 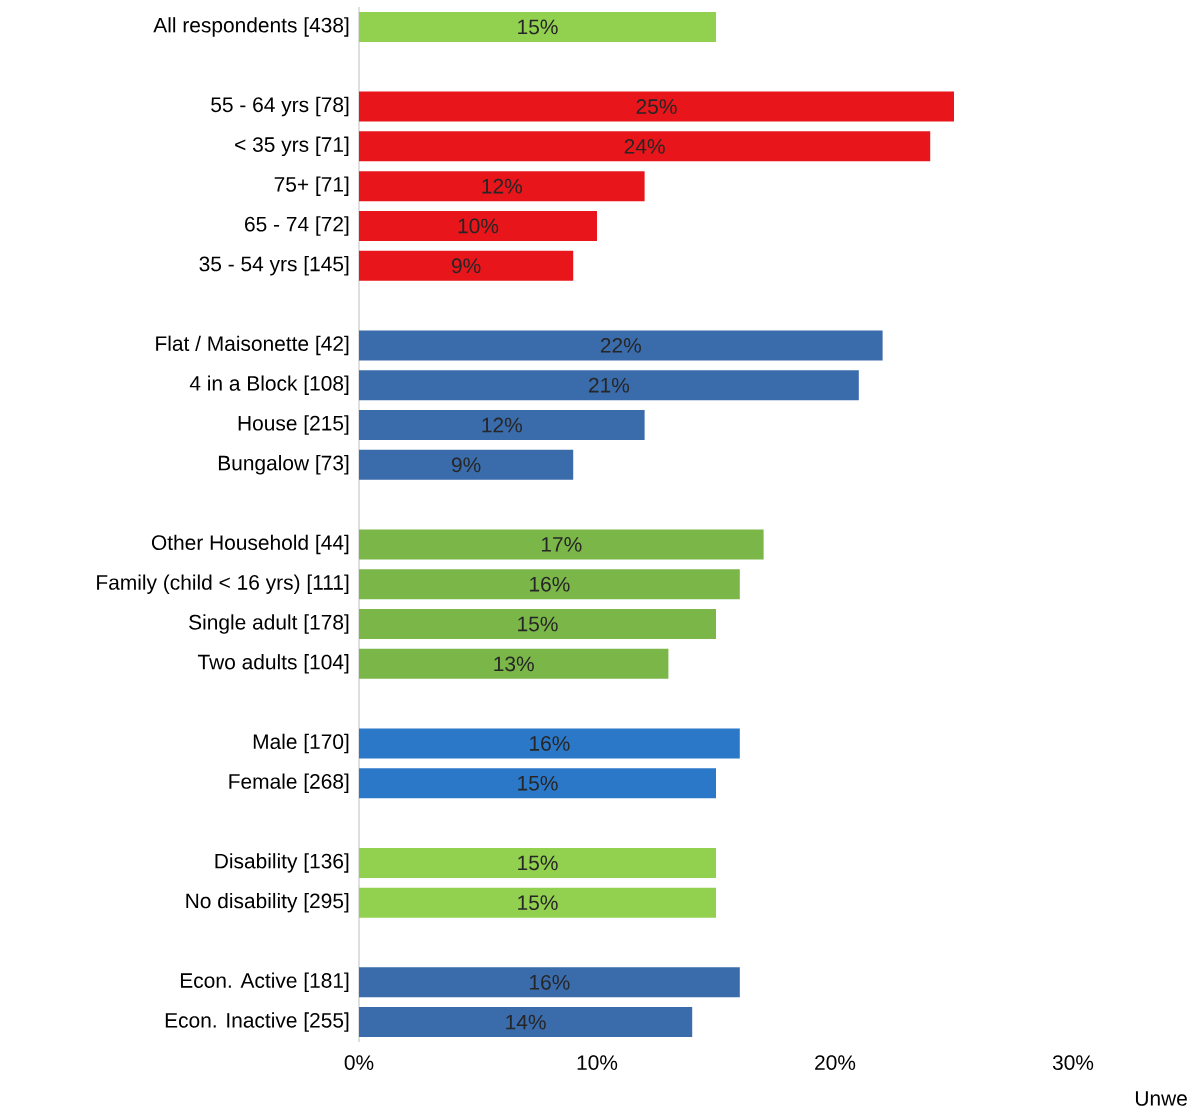 I want to click on data-label: 25%, so click(x=656, y=106).